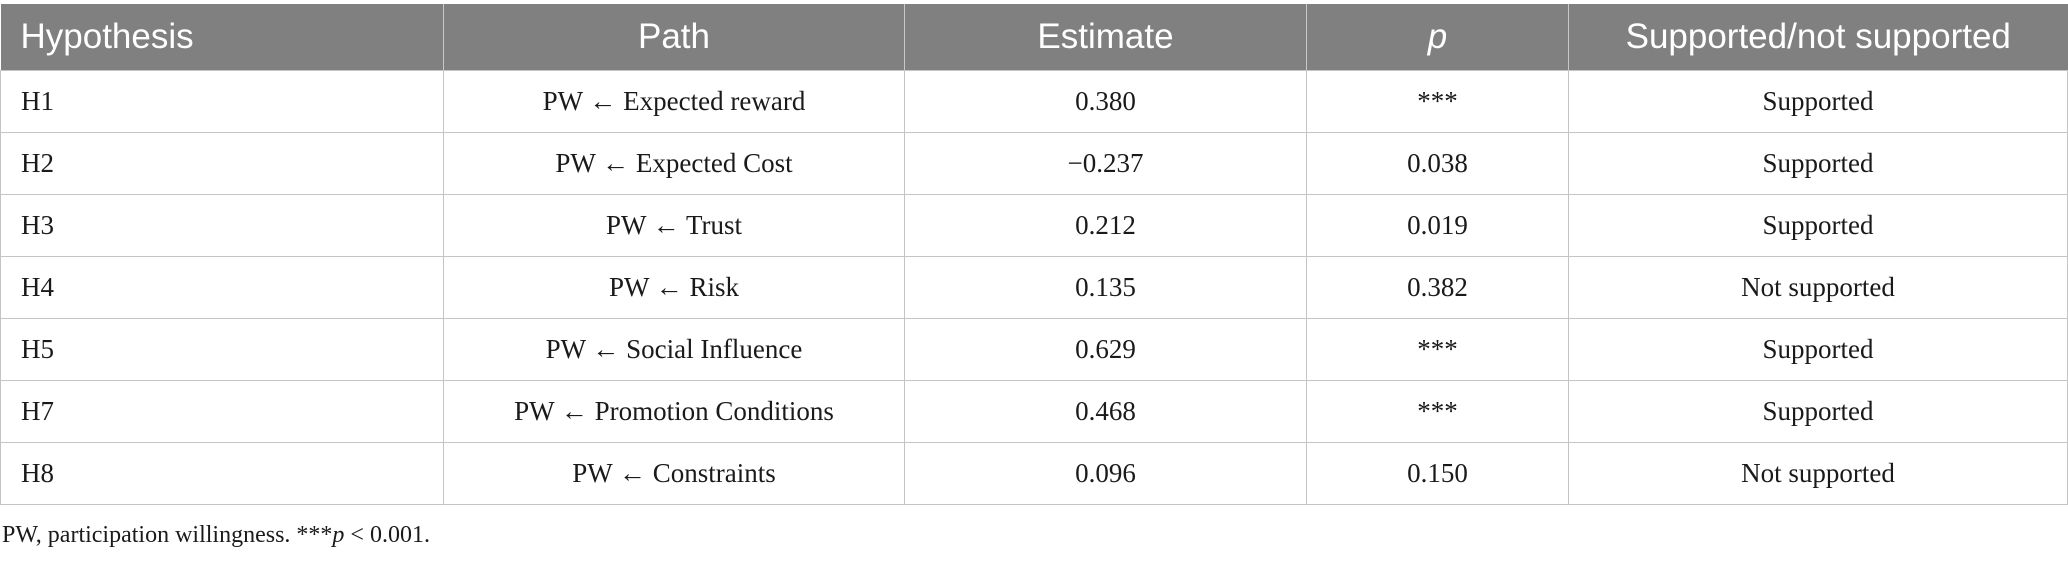 The height and width of the screenshot is (562, 2068). What do you see at coordinates (674, 411) in the screenshot?
I see `cell-path: PW ← Promotion Conditions` at bounding box center [674, 411].